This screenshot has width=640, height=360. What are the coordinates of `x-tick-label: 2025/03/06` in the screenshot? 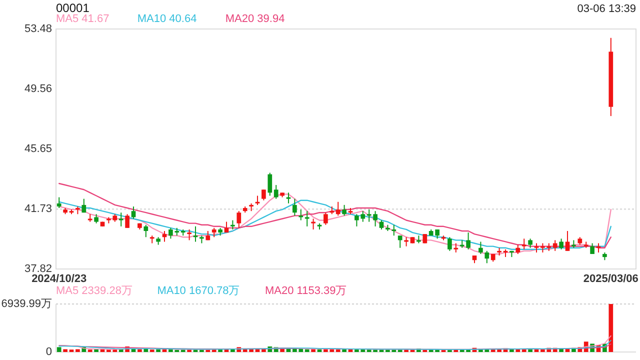 It's located at (610, 279).